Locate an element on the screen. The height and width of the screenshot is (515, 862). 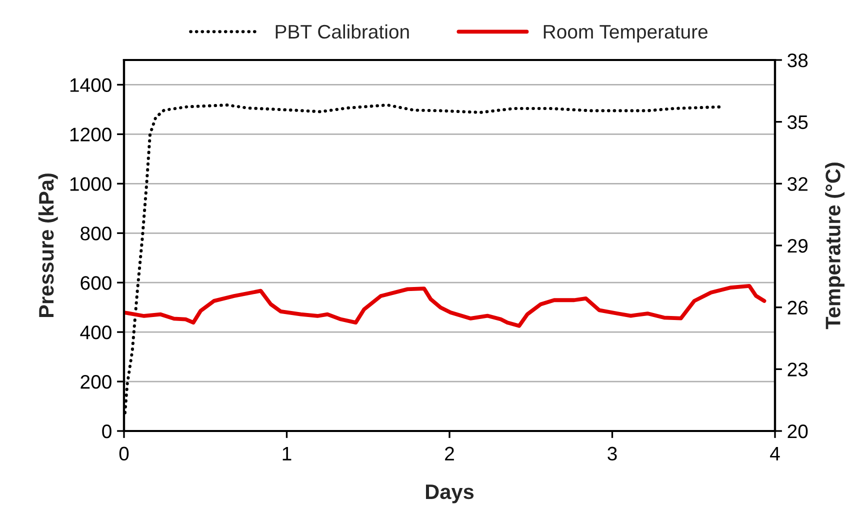
x-axis-title: Days is located at coordinates (450, 494).